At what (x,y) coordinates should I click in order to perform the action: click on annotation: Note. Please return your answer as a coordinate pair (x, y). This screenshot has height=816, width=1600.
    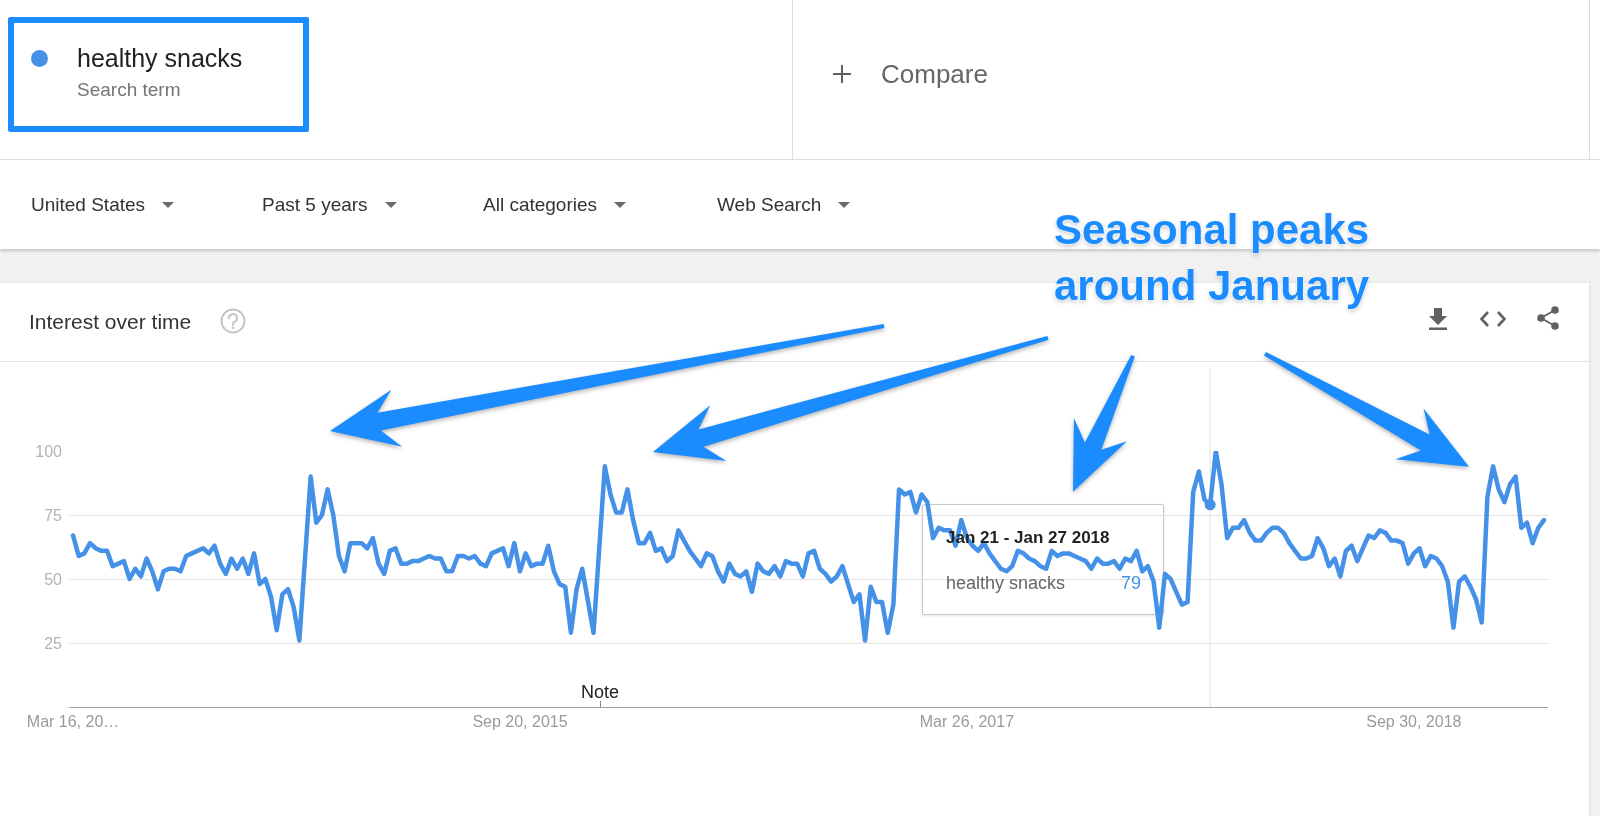
    Looking at the image, I should click on (600, 692).